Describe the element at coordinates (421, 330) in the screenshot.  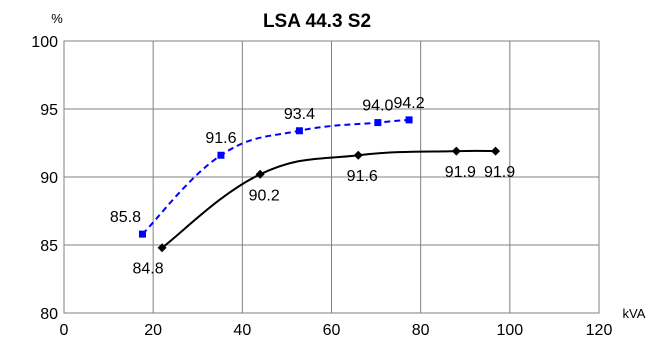
I see `x-tick-label: 80` at that location.